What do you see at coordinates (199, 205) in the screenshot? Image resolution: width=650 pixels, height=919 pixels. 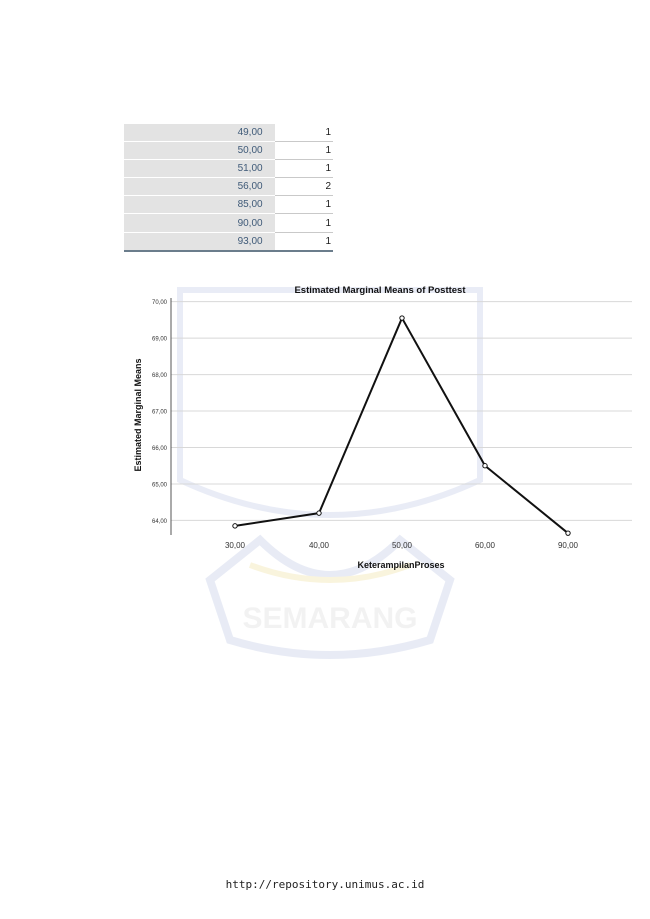 I see `value-cell: 85,00` at bounding box center [199, 205].